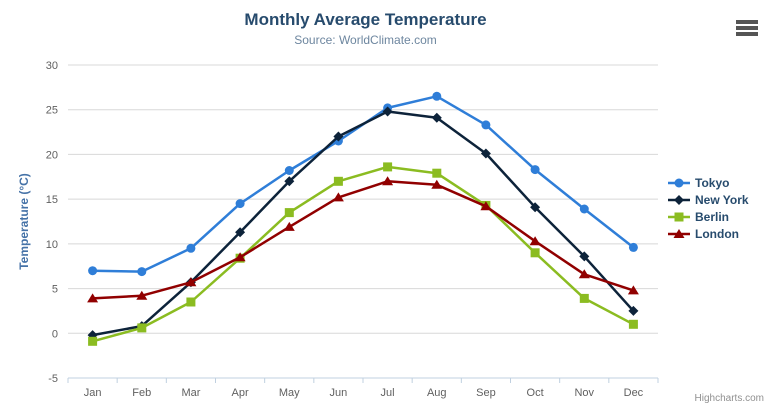 The image size is (769, 416). What do you see at coordinates (190, 393) in the screenshot?
I see `svg-text: Mar` at bounding box center [190, 393].